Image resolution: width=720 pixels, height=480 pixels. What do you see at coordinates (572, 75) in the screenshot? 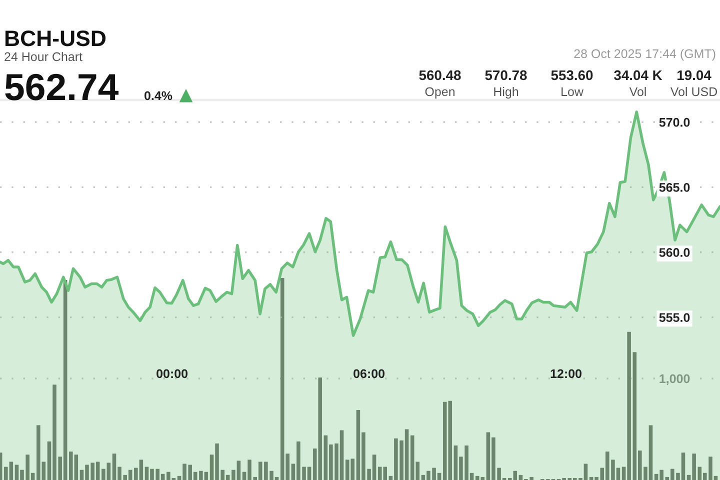
I see `text: 553.60` at bounding box center [572, 75].